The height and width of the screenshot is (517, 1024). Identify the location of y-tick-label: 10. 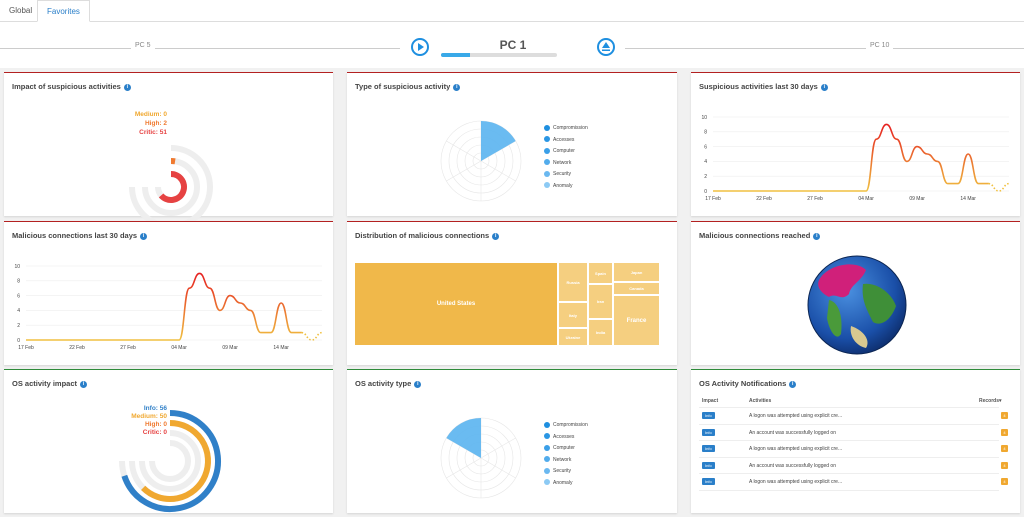
(17, 267).